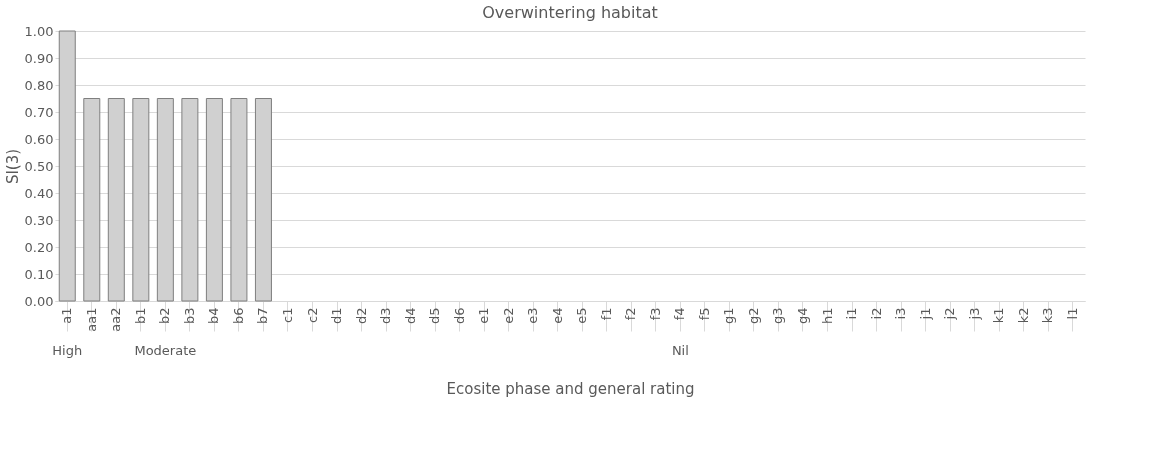 Image resolution: width=1172 pixels, height=461 pixels. I want to click on x-tick-label: e2, so click(508, 315).